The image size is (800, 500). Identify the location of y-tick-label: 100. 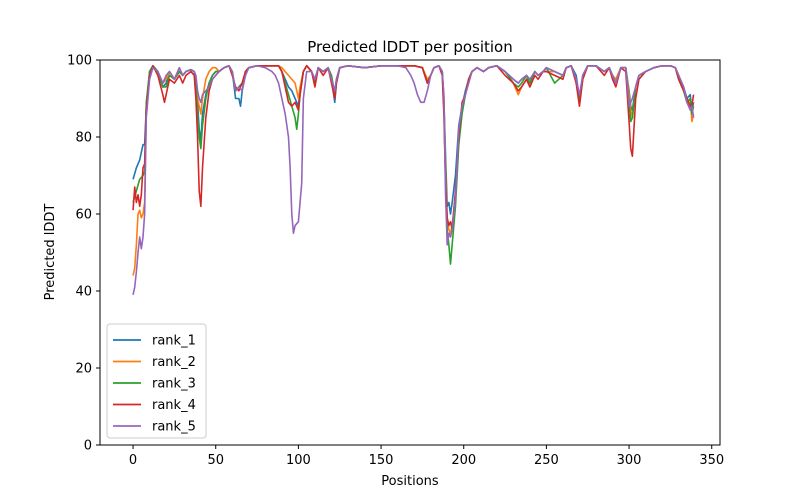
(79, 61).